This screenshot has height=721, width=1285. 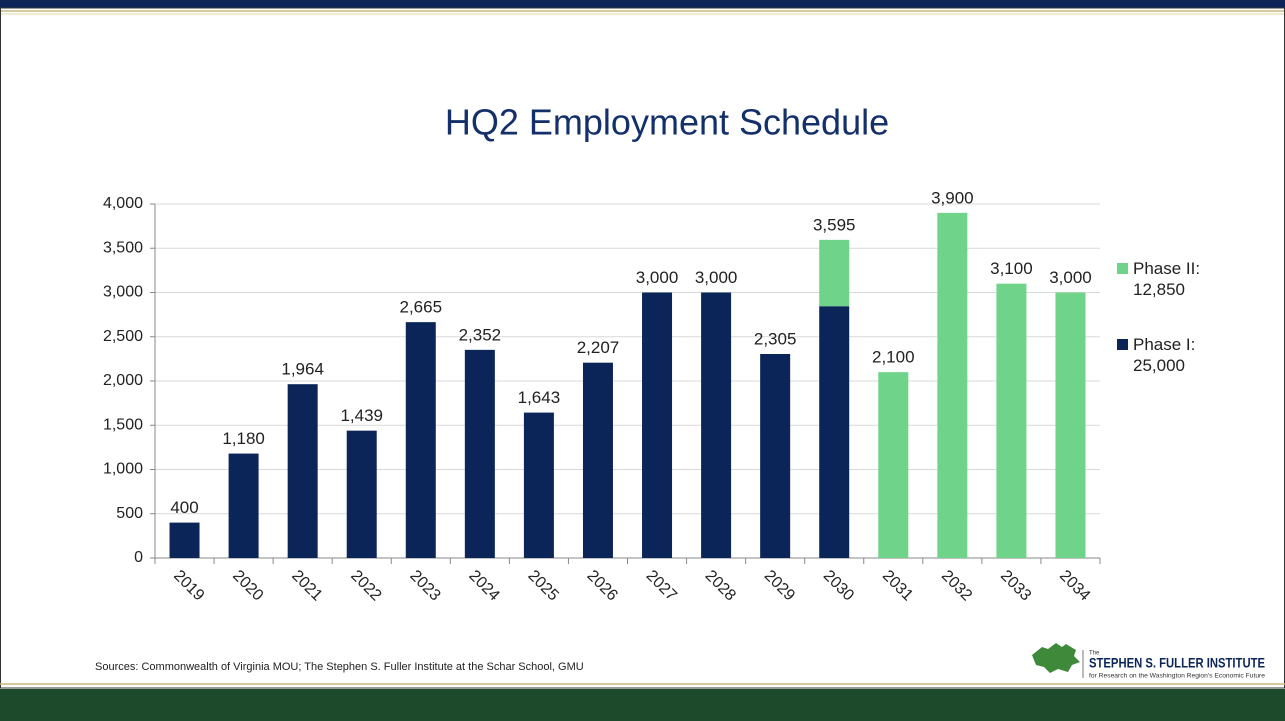 I want to click on legend-label: Phase II: 12,850, so click(x=1167, y=279).